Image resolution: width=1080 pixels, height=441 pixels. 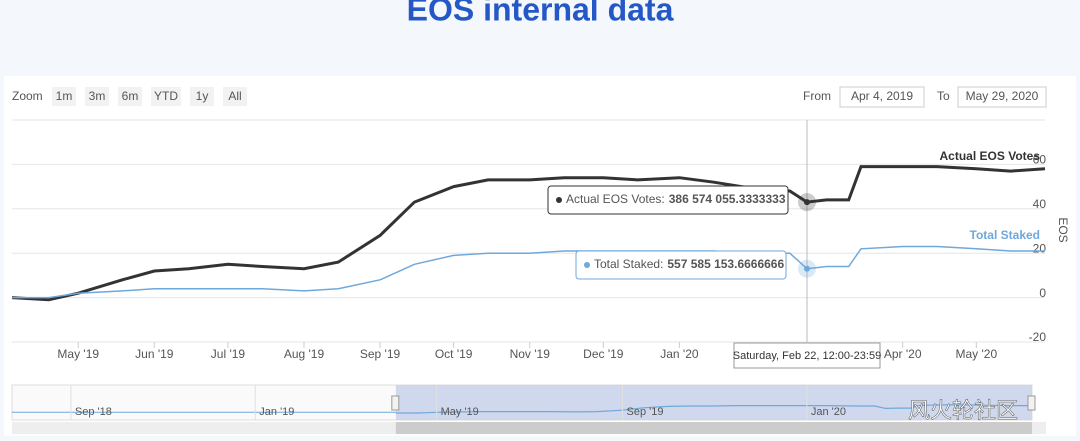 What do you see at coordinates (228, 354) in the screenshot?
I see `x-tick-label: Jul '19` at bounding box center [228, 354].